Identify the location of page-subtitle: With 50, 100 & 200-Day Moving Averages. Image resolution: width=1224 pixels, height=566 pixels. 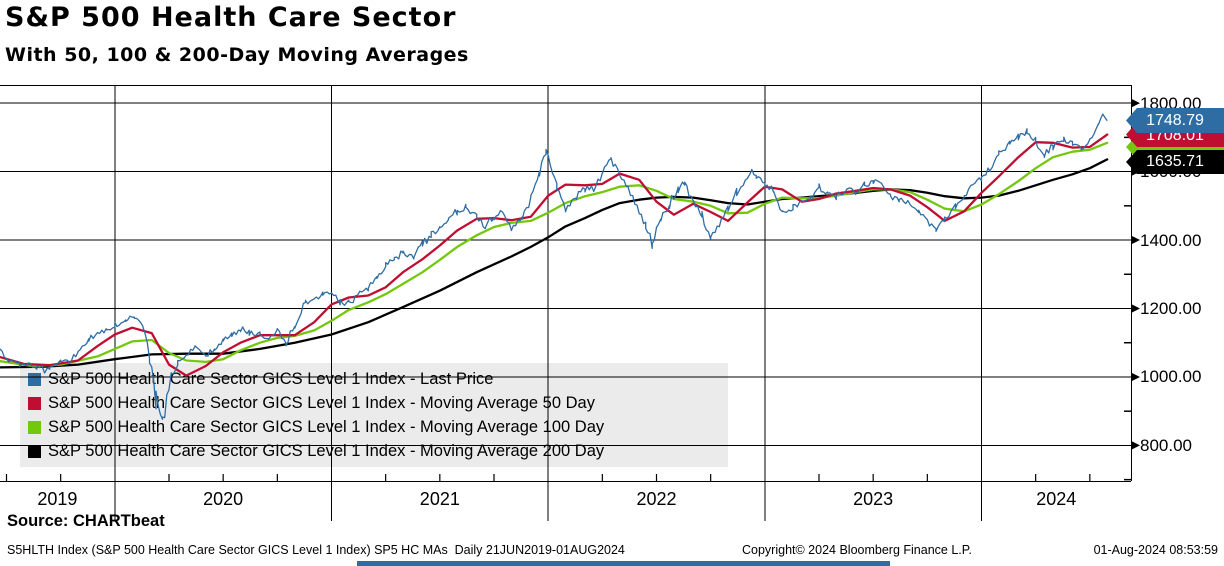
(237, 55).